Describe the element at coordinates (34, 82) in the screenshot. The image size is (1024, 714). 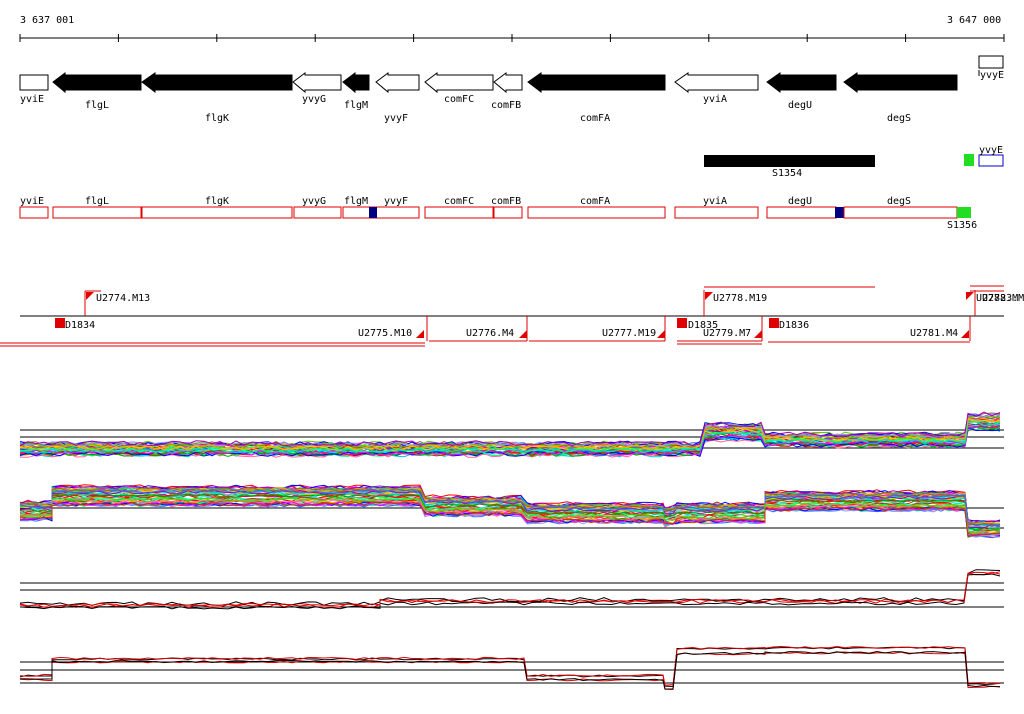
I see `gene-arrow-yviE` at that location.